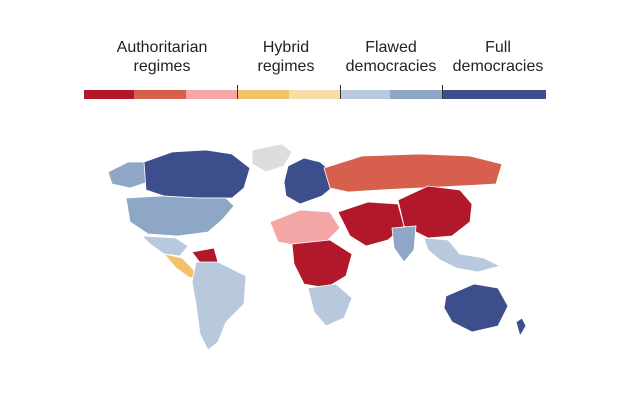 The width and height of the screenshot is (640, 400). Describe the element at coordinates (180, 216) in the screenshot. I see `region-usa` at that location.